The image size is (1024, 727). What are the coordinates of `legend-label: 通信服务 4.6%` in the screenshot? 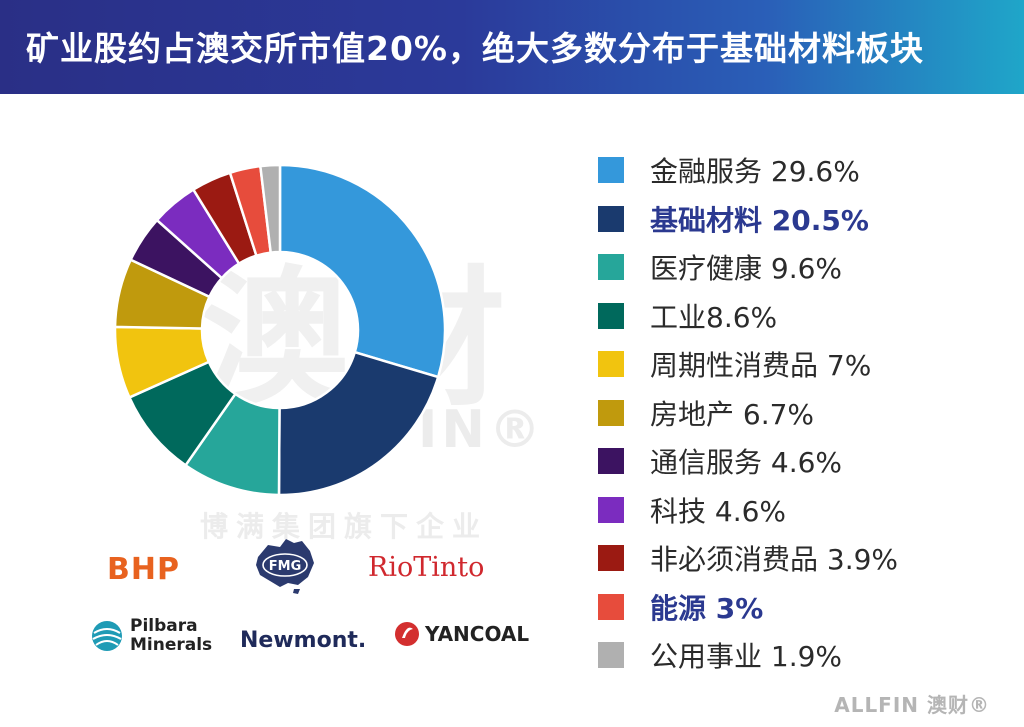 It's located at (746, 463).